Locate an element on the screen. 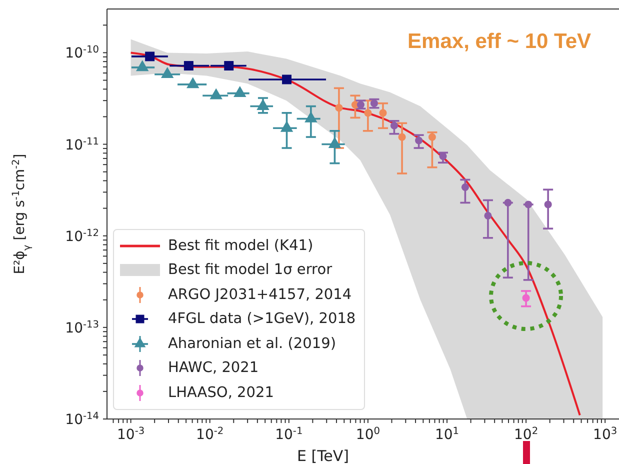 The width and height of the screenshot is (619, 464). x-tick-label: 10$^{2}$ is located at coordinates (526, 434).